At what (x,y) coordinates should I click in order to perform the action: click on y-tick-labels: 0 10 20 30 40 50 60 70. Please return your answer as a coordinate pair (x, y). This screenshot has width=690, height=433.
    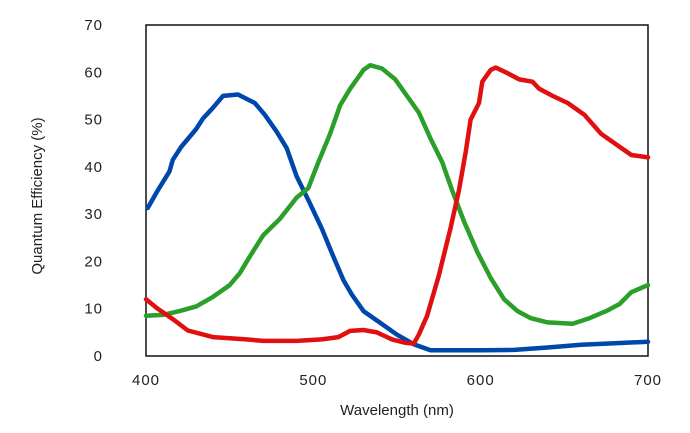
    Looking at the image, I should click on (93, 191).